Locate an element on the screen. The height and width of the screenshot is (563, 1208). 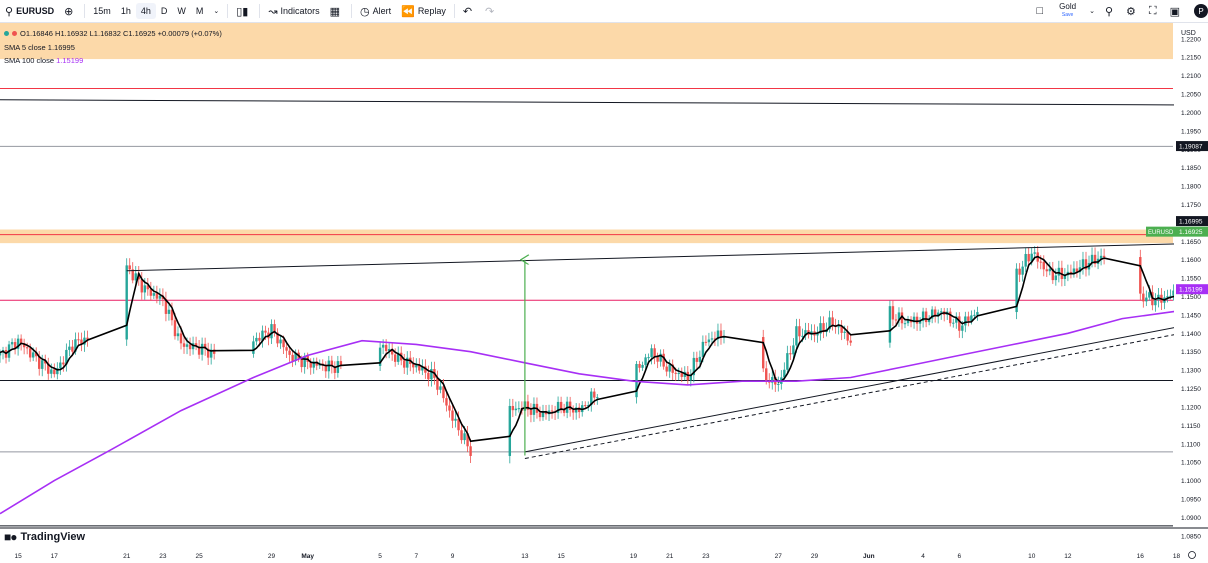
timeframe-15m: 15m is located at coordinates (102, 11).